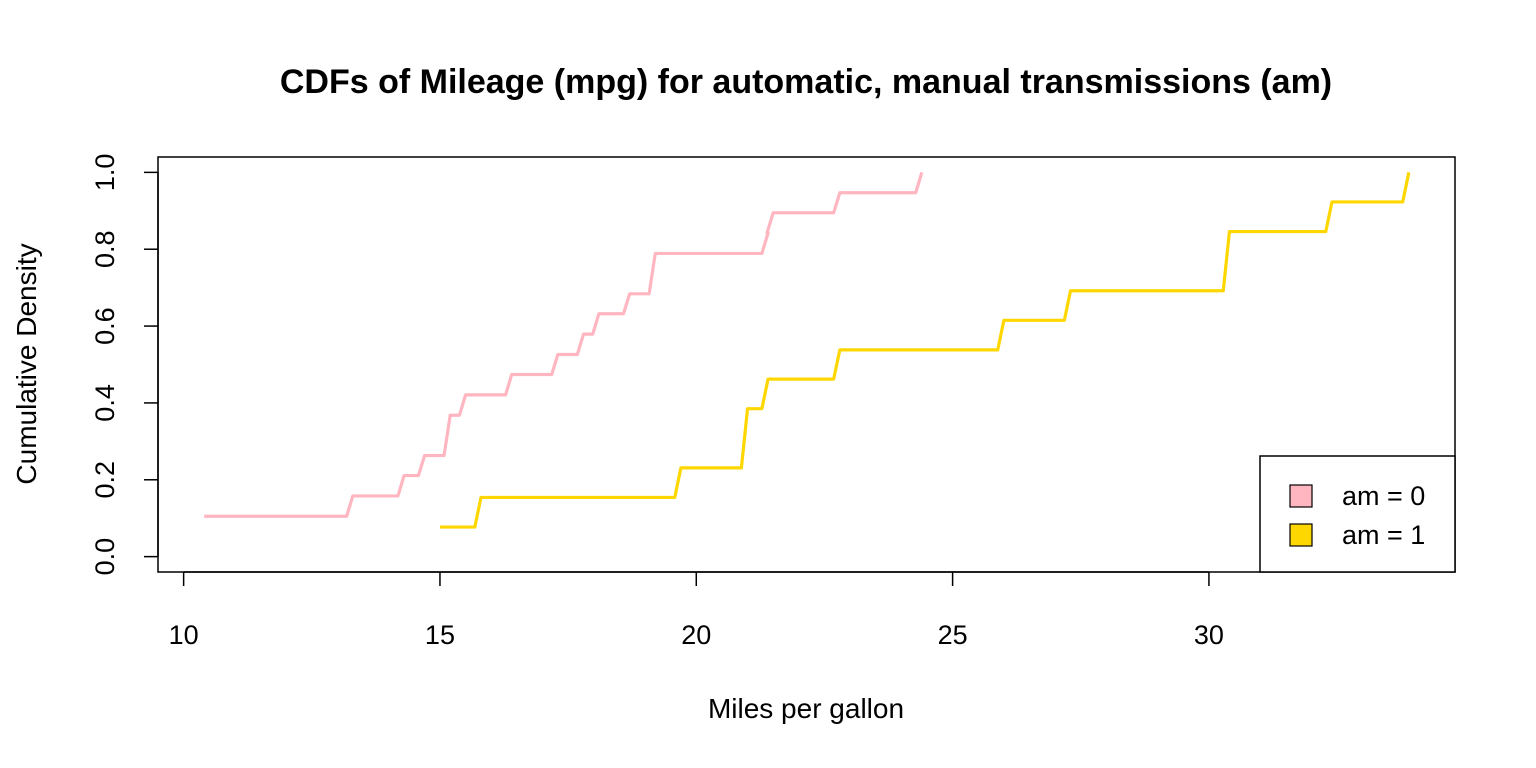 This screenshot has height=768, width=1536. Describe the element at coordinates (1209, 635) in the screenshot. I see `x-tick-label: 30` at that location.